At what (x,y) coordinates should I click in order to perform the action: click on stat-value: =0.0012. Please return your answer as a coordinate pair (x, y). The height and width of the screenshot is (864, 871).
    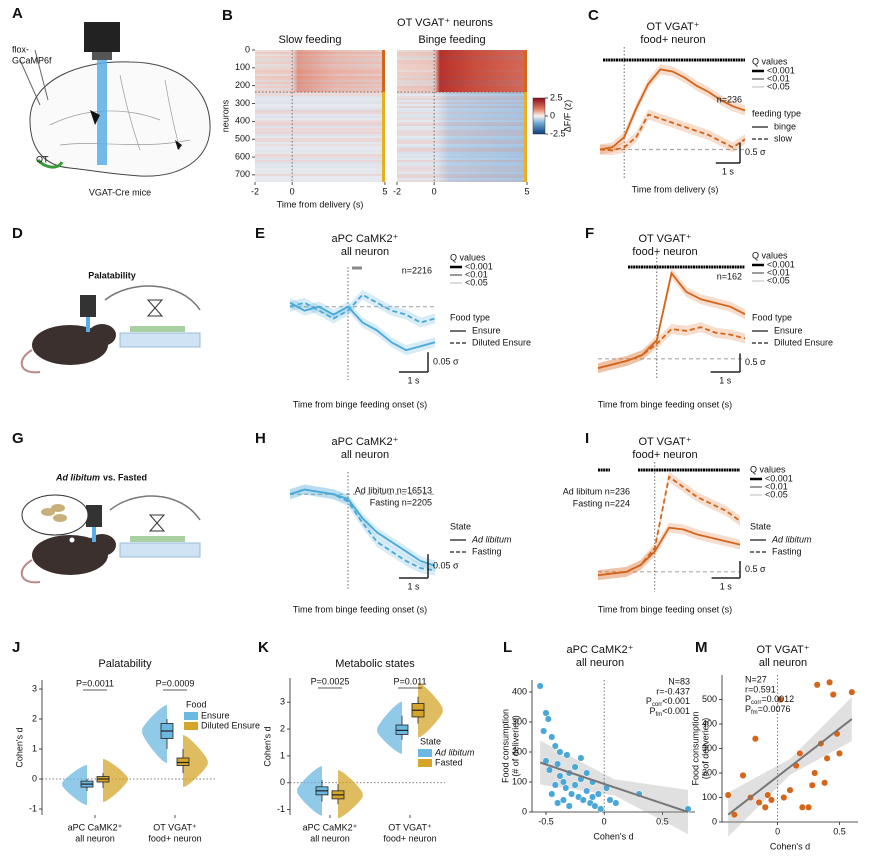
    Looking at the image, I should click on (777, 699).